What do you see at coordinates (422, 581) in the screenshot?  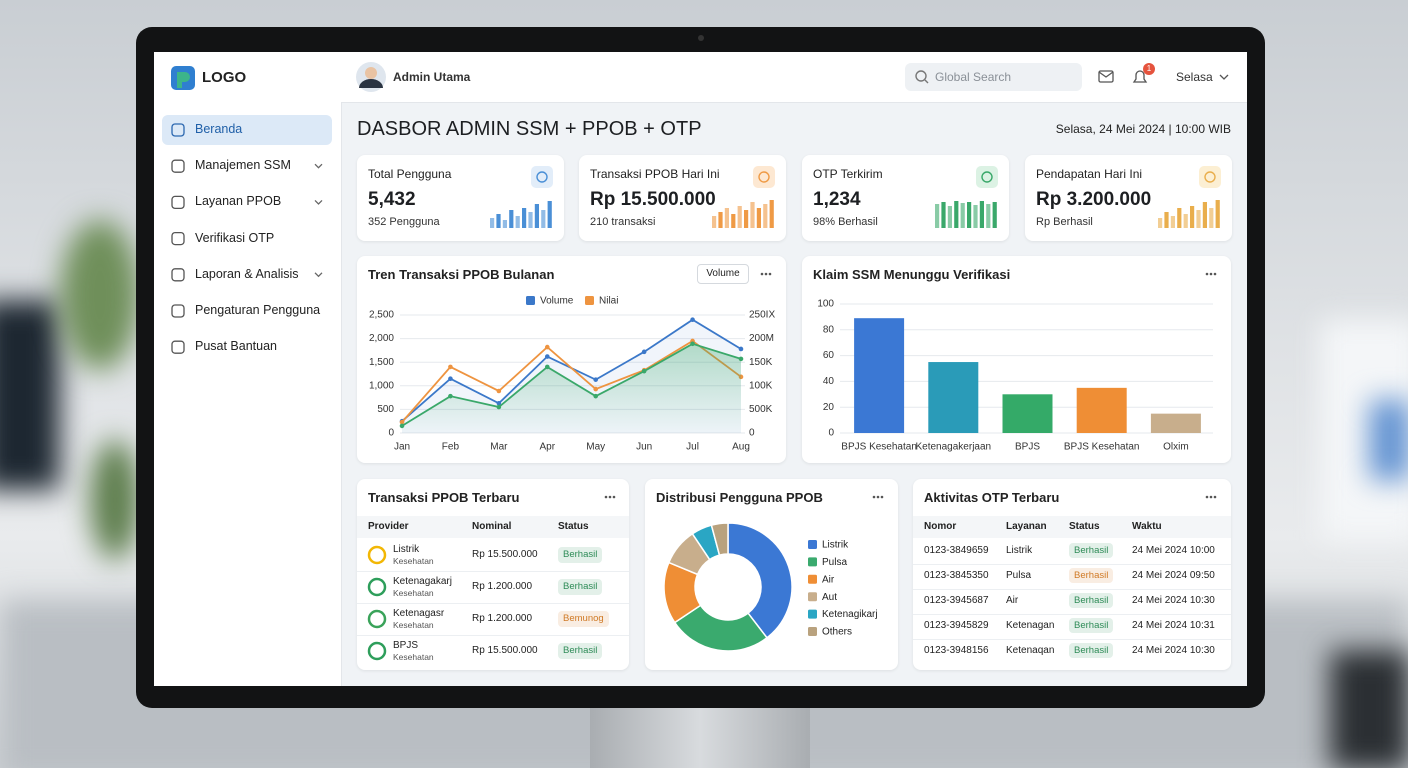 I see `provider-name: Ketenagakarj` at bounding box center [422, 581].